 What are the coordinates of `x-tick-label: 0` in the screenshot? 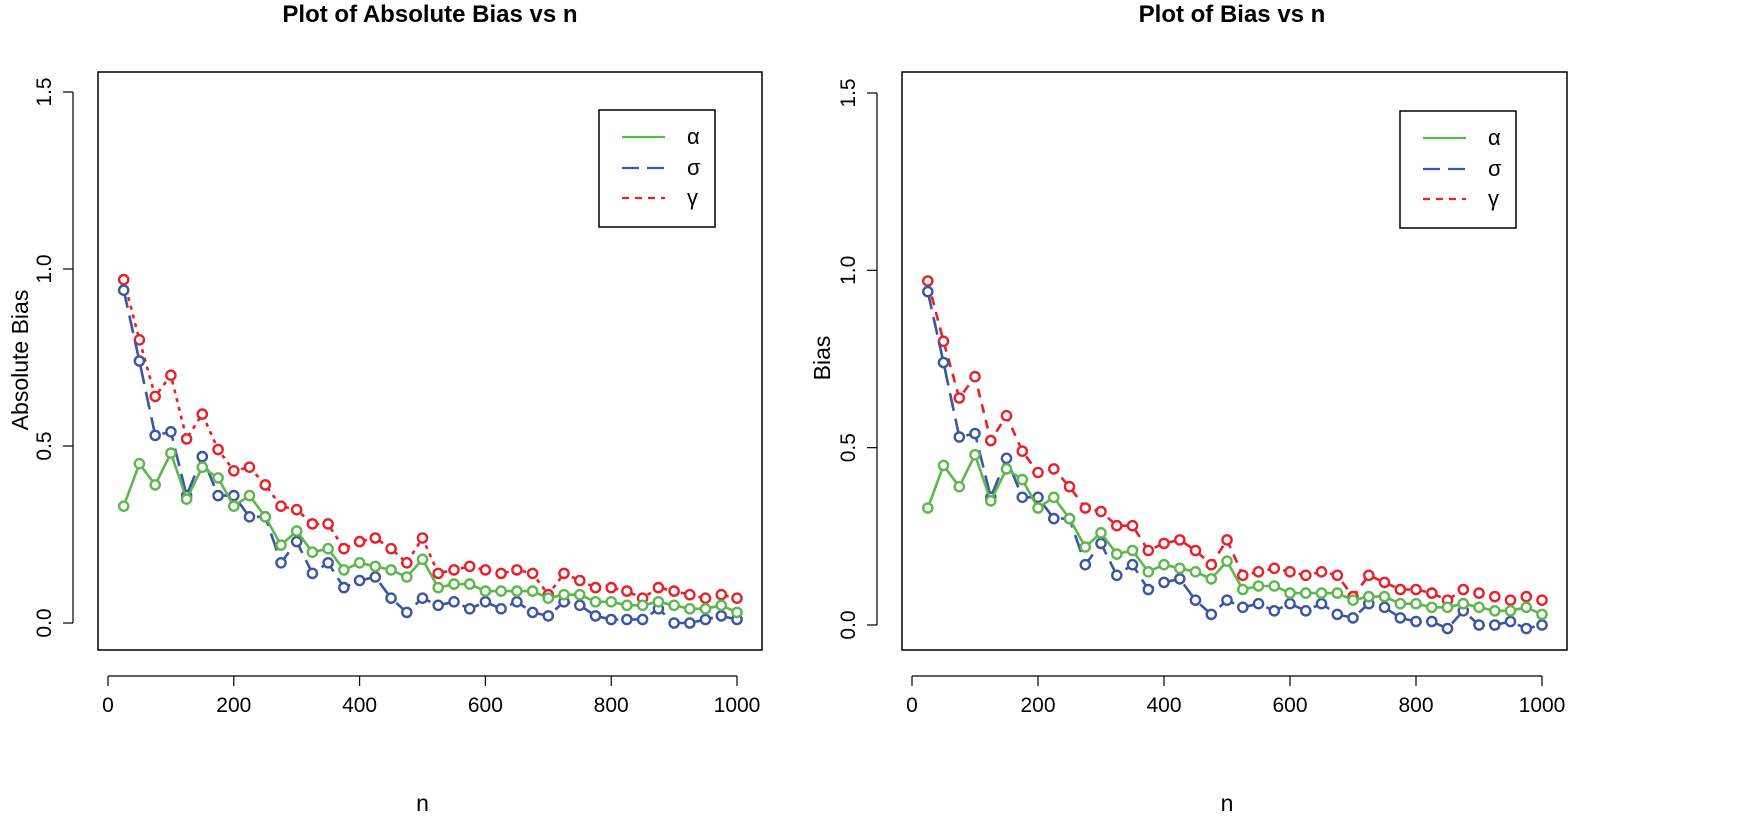 It's located at (108, 705).